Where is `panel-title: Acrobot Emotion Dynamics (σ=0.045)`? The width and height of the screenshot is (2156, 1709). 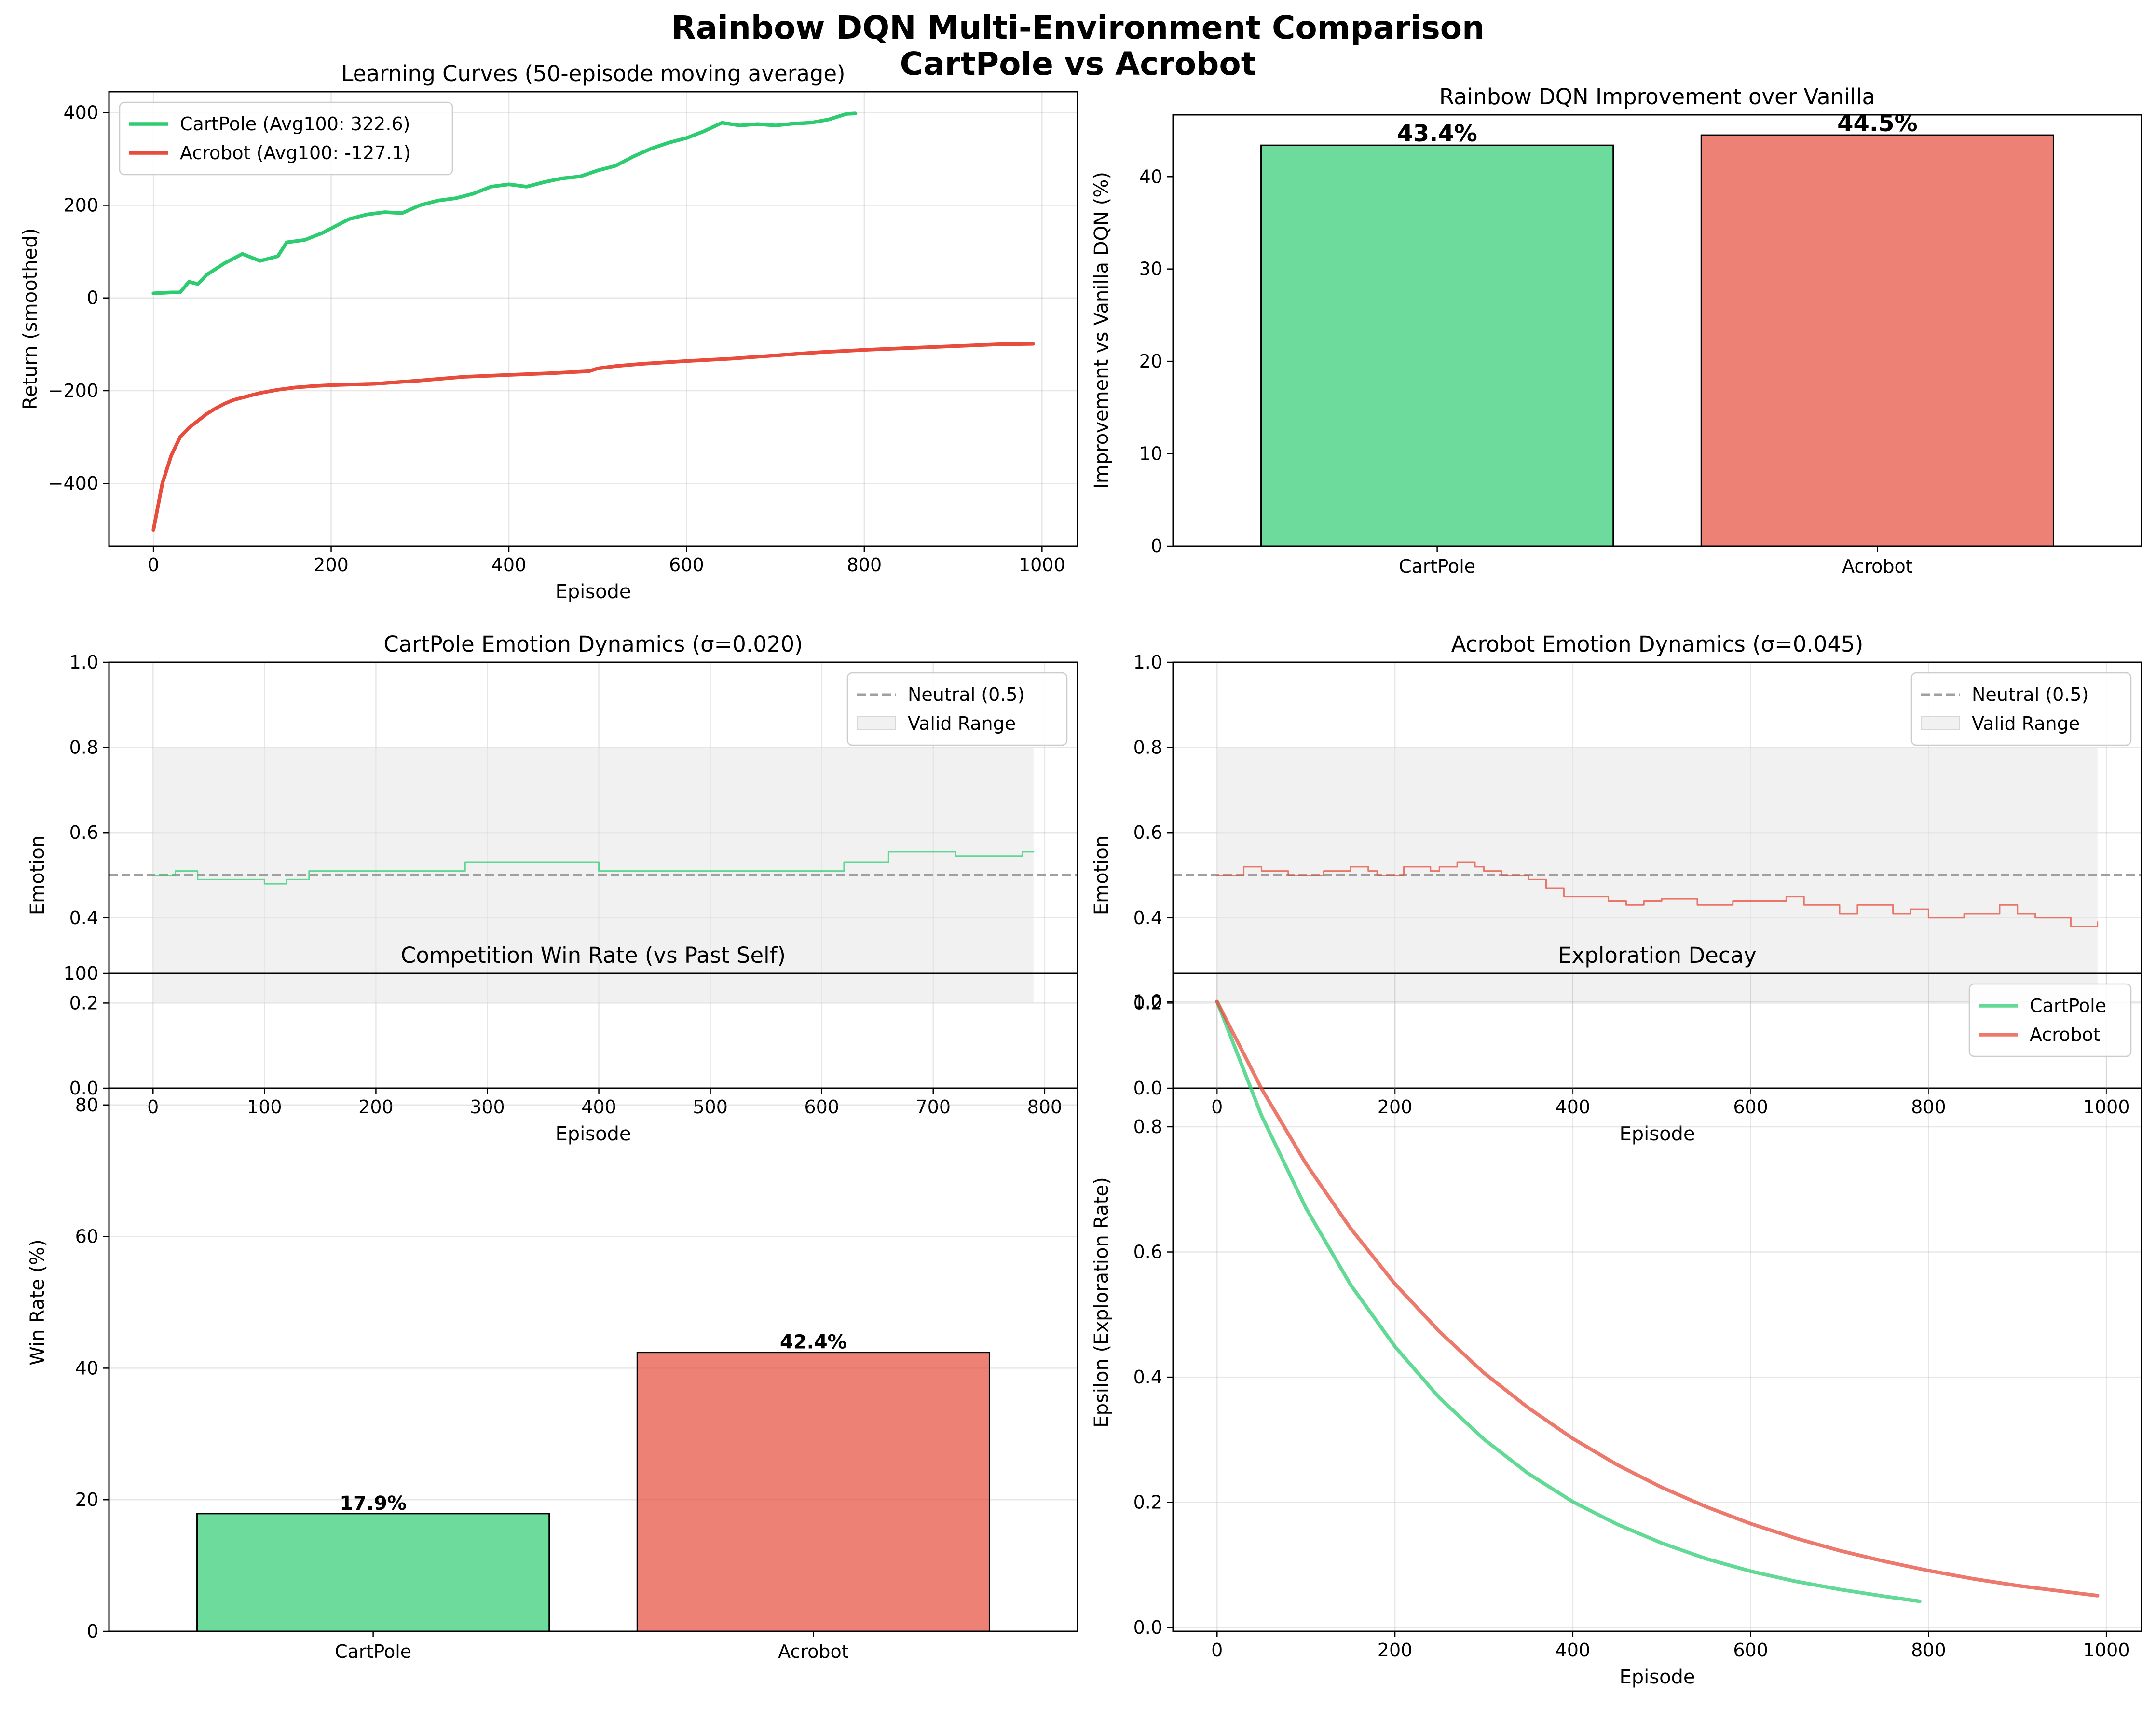 panel-title: Acrobot Emotion Dynamics (σ=0.045) is located at coordinates (1657, 644).